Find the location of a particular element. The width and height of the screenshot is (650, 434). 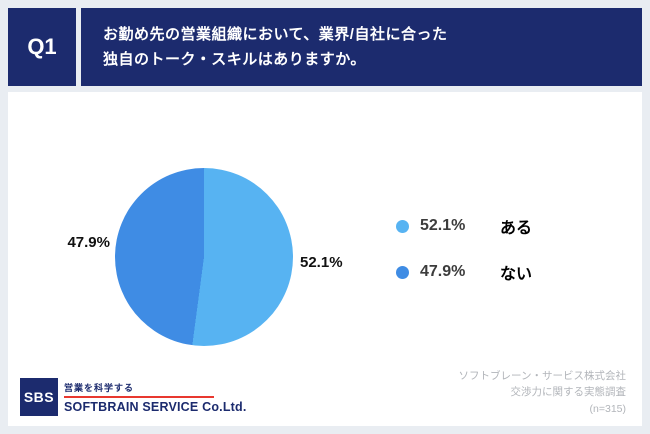

logo-text-block: 営業を科学する SOFTBRAIN SERVICE Co.Ltd. is located at coordinates (155, 397).